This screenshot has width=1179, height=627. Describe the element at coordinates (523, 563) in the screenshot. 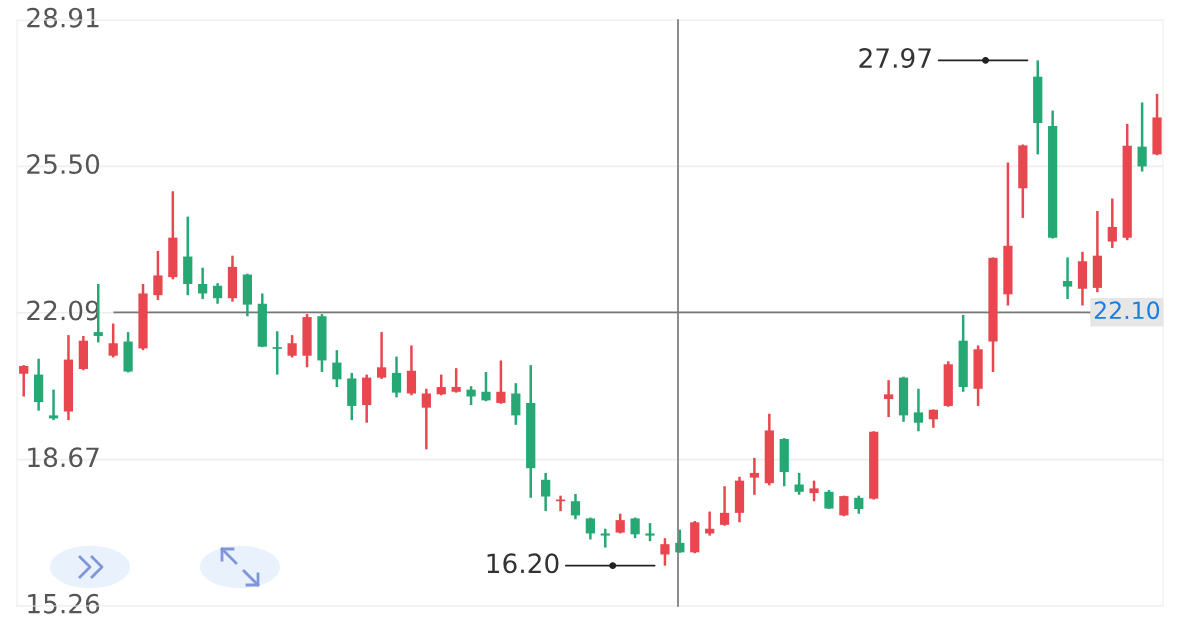

I see `annotation: 16.20` at that location.